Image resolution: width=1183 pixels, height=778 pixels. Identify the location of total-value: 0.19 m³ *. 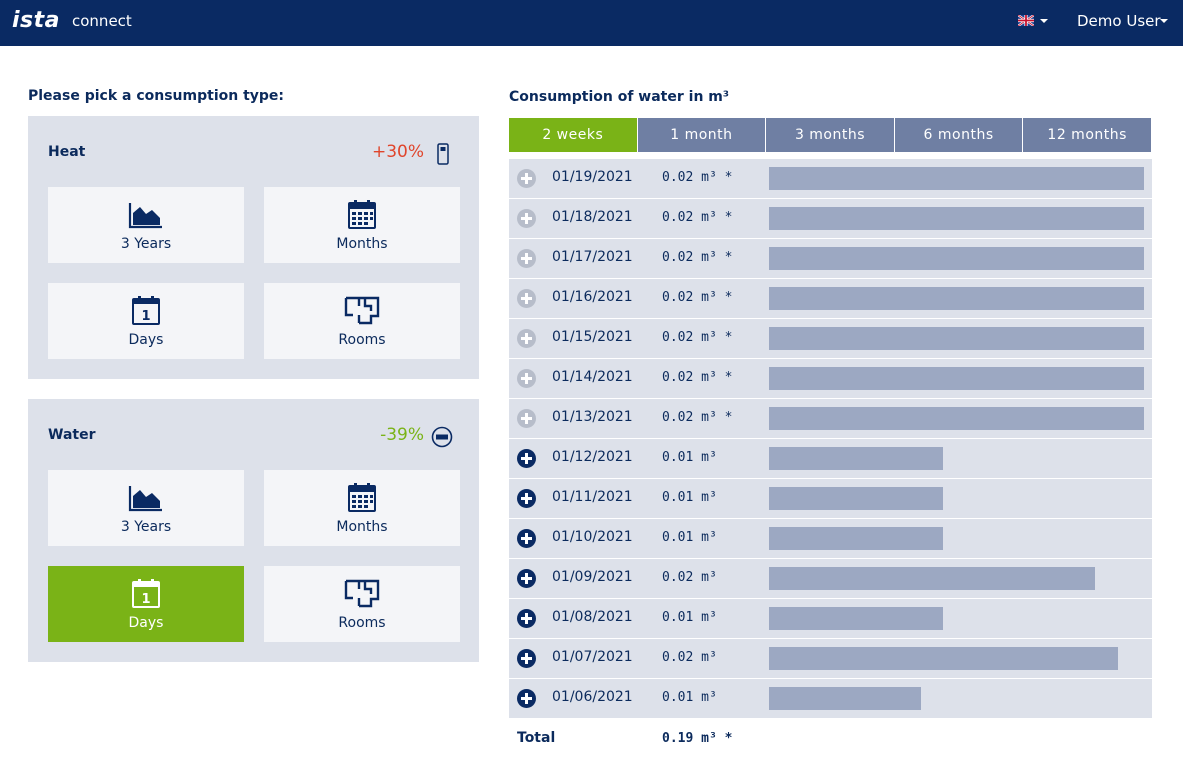
(697, 738).